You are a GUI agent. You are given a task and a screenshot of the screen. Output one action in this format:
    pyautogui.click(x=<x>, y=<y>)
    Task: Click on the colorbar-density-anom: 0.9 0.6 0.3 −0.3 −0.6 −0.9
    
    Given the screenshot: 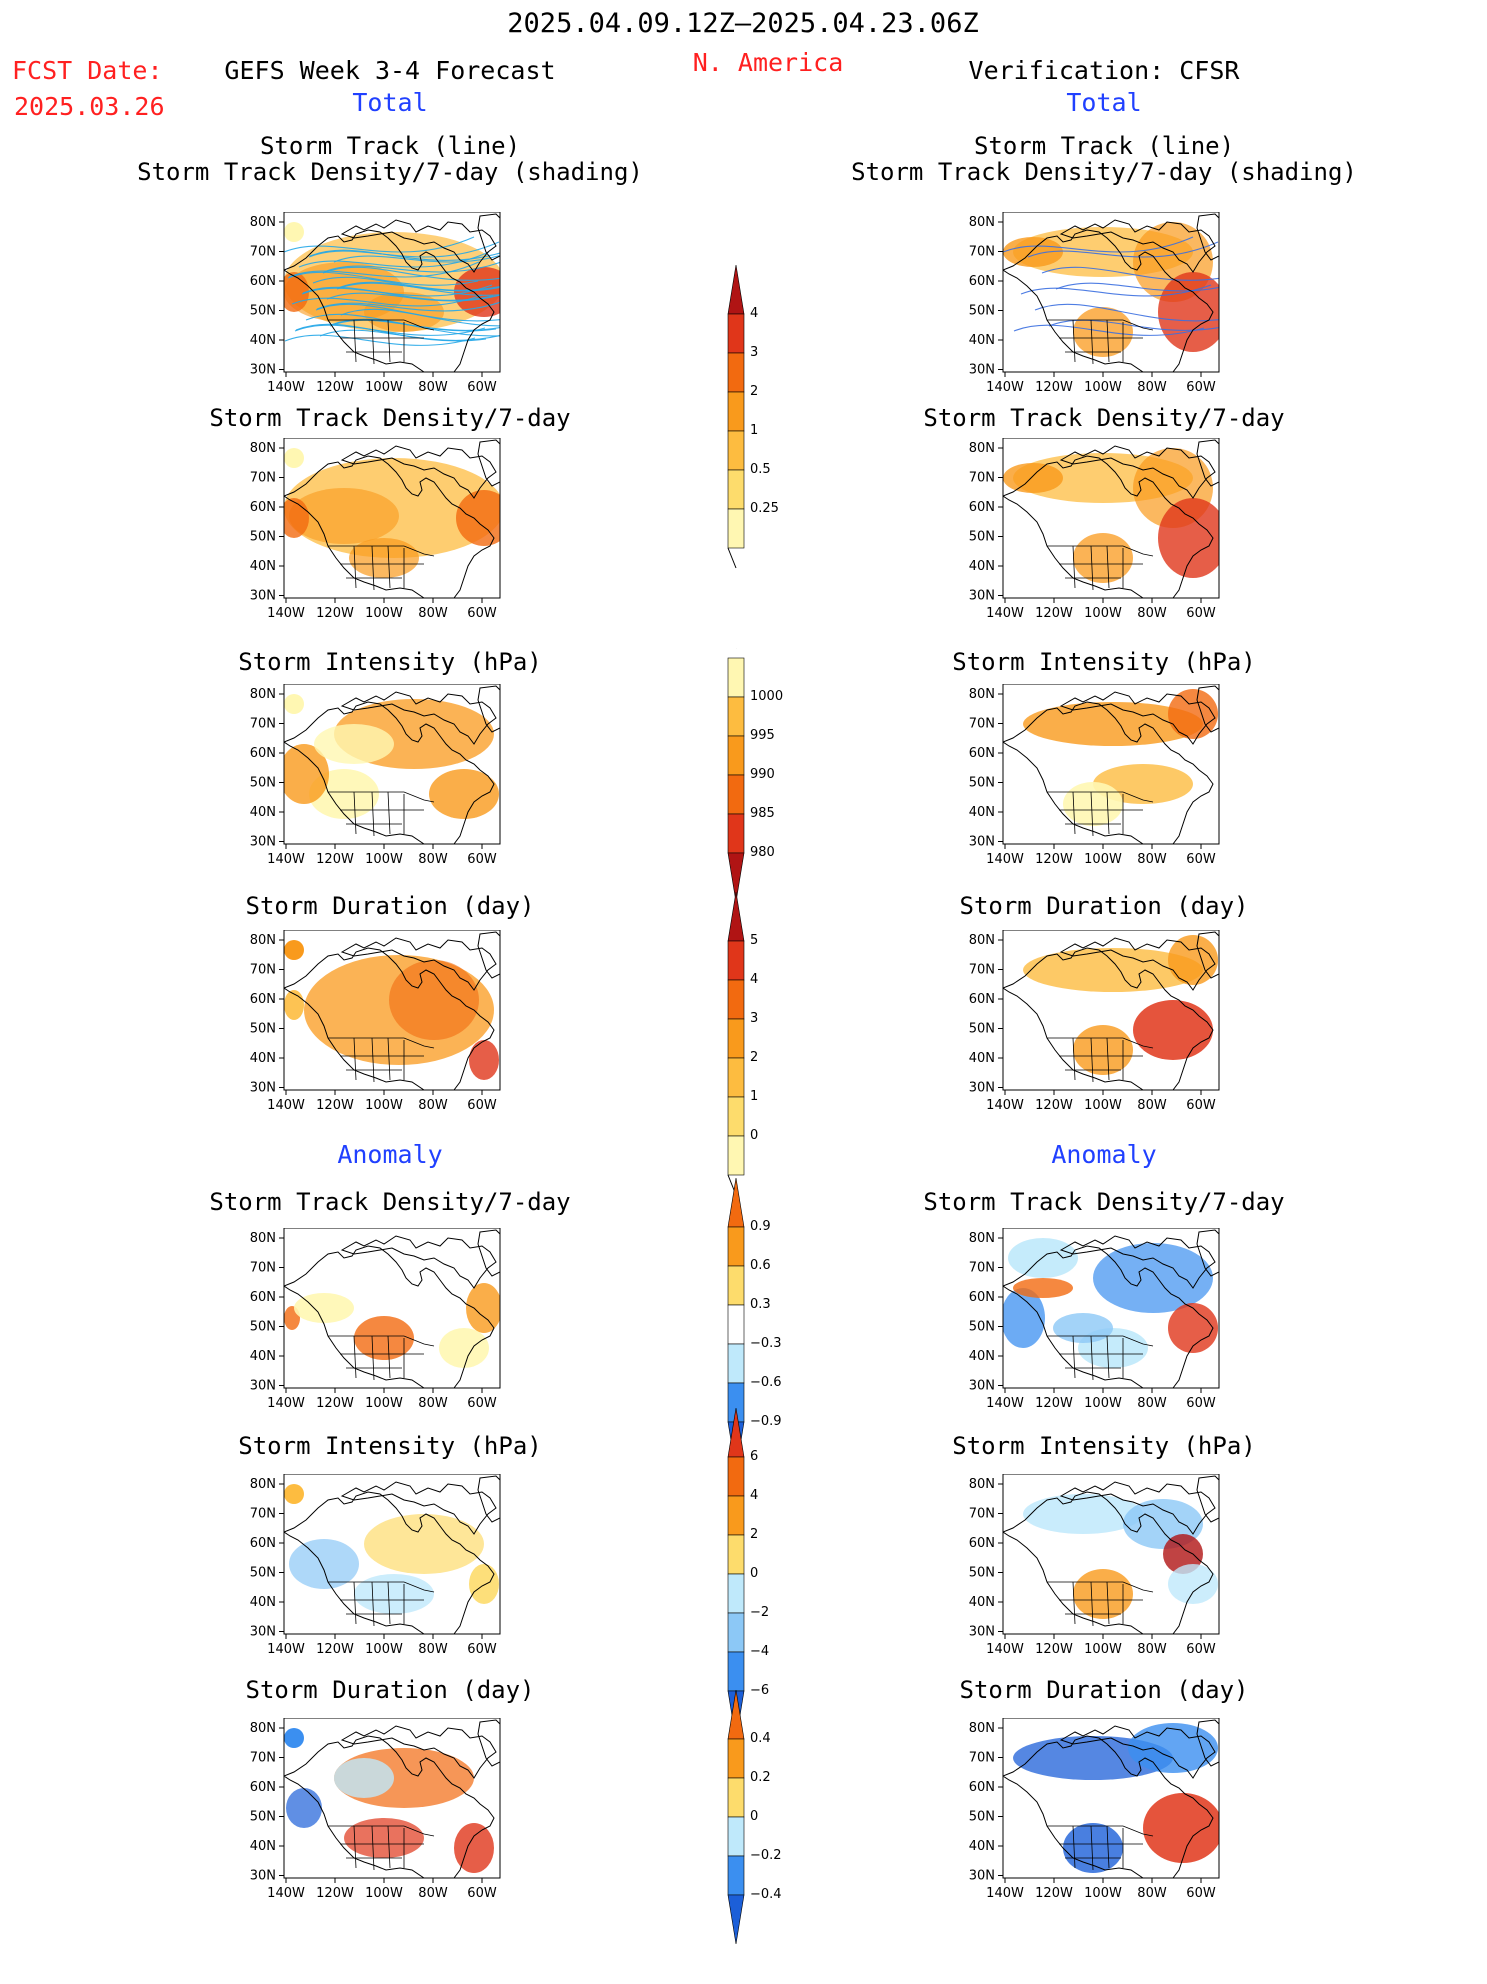 What is the action you would take?
    pyautogui.click(x=764, y=1344)
    